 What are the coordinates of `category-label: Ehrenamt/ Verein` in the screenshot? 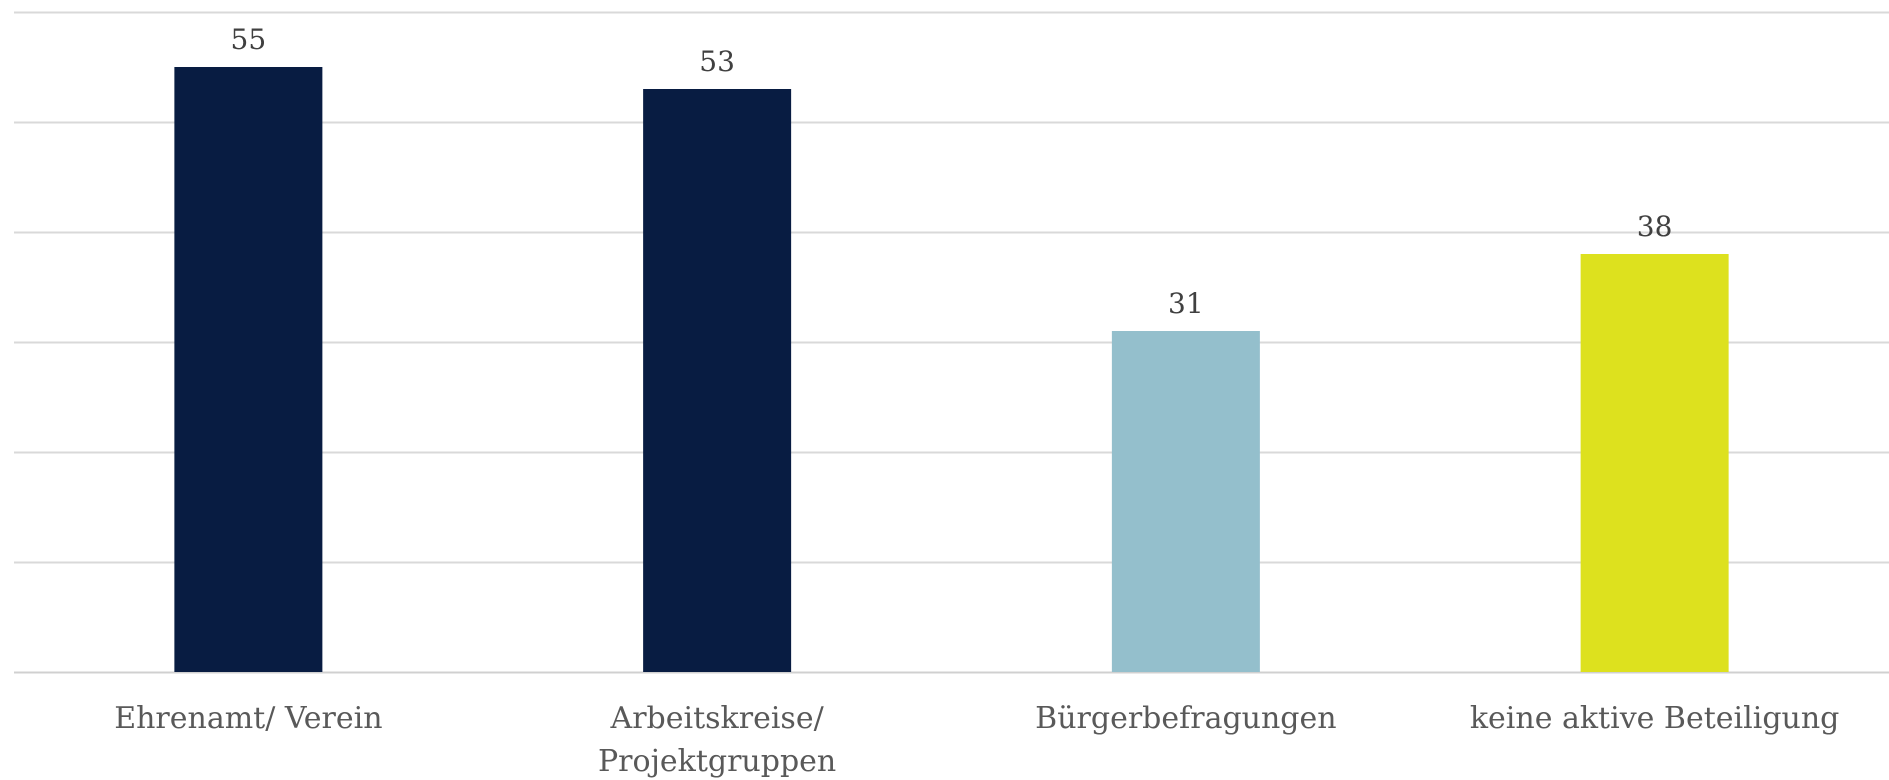 It's located at (248, 718).